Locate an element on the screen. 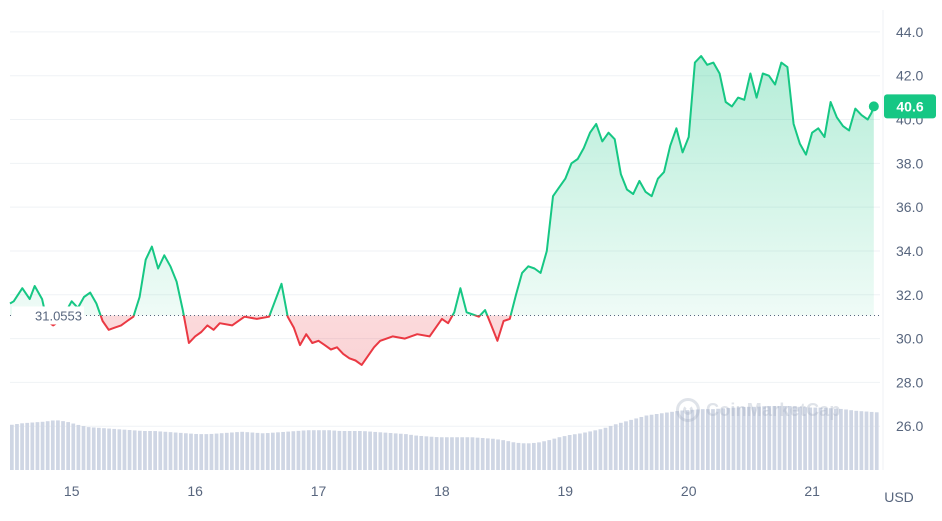 The image size is (942, 521). y-tick-label: 28.0 is located at coordinates (909, 382).